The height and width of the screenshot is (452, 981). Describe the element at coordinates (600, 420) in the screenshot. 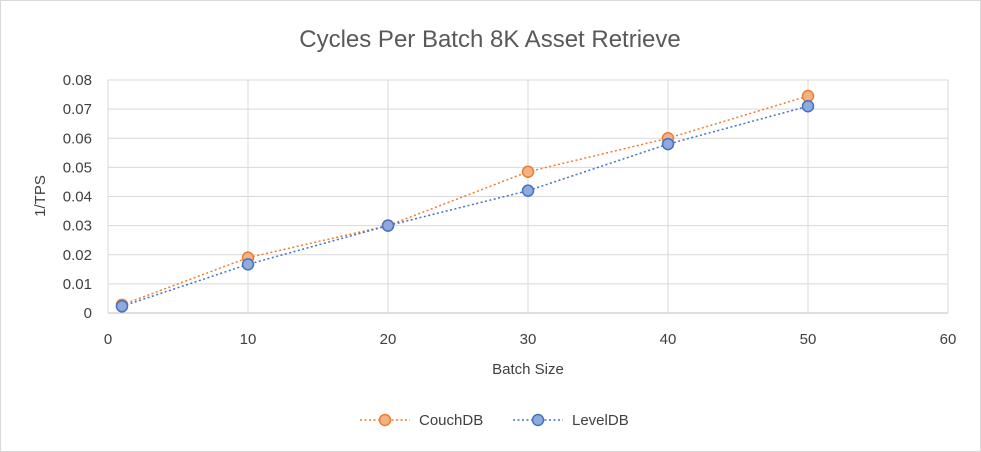

I see `legend-leveldb-label: LevelDB` at that location.